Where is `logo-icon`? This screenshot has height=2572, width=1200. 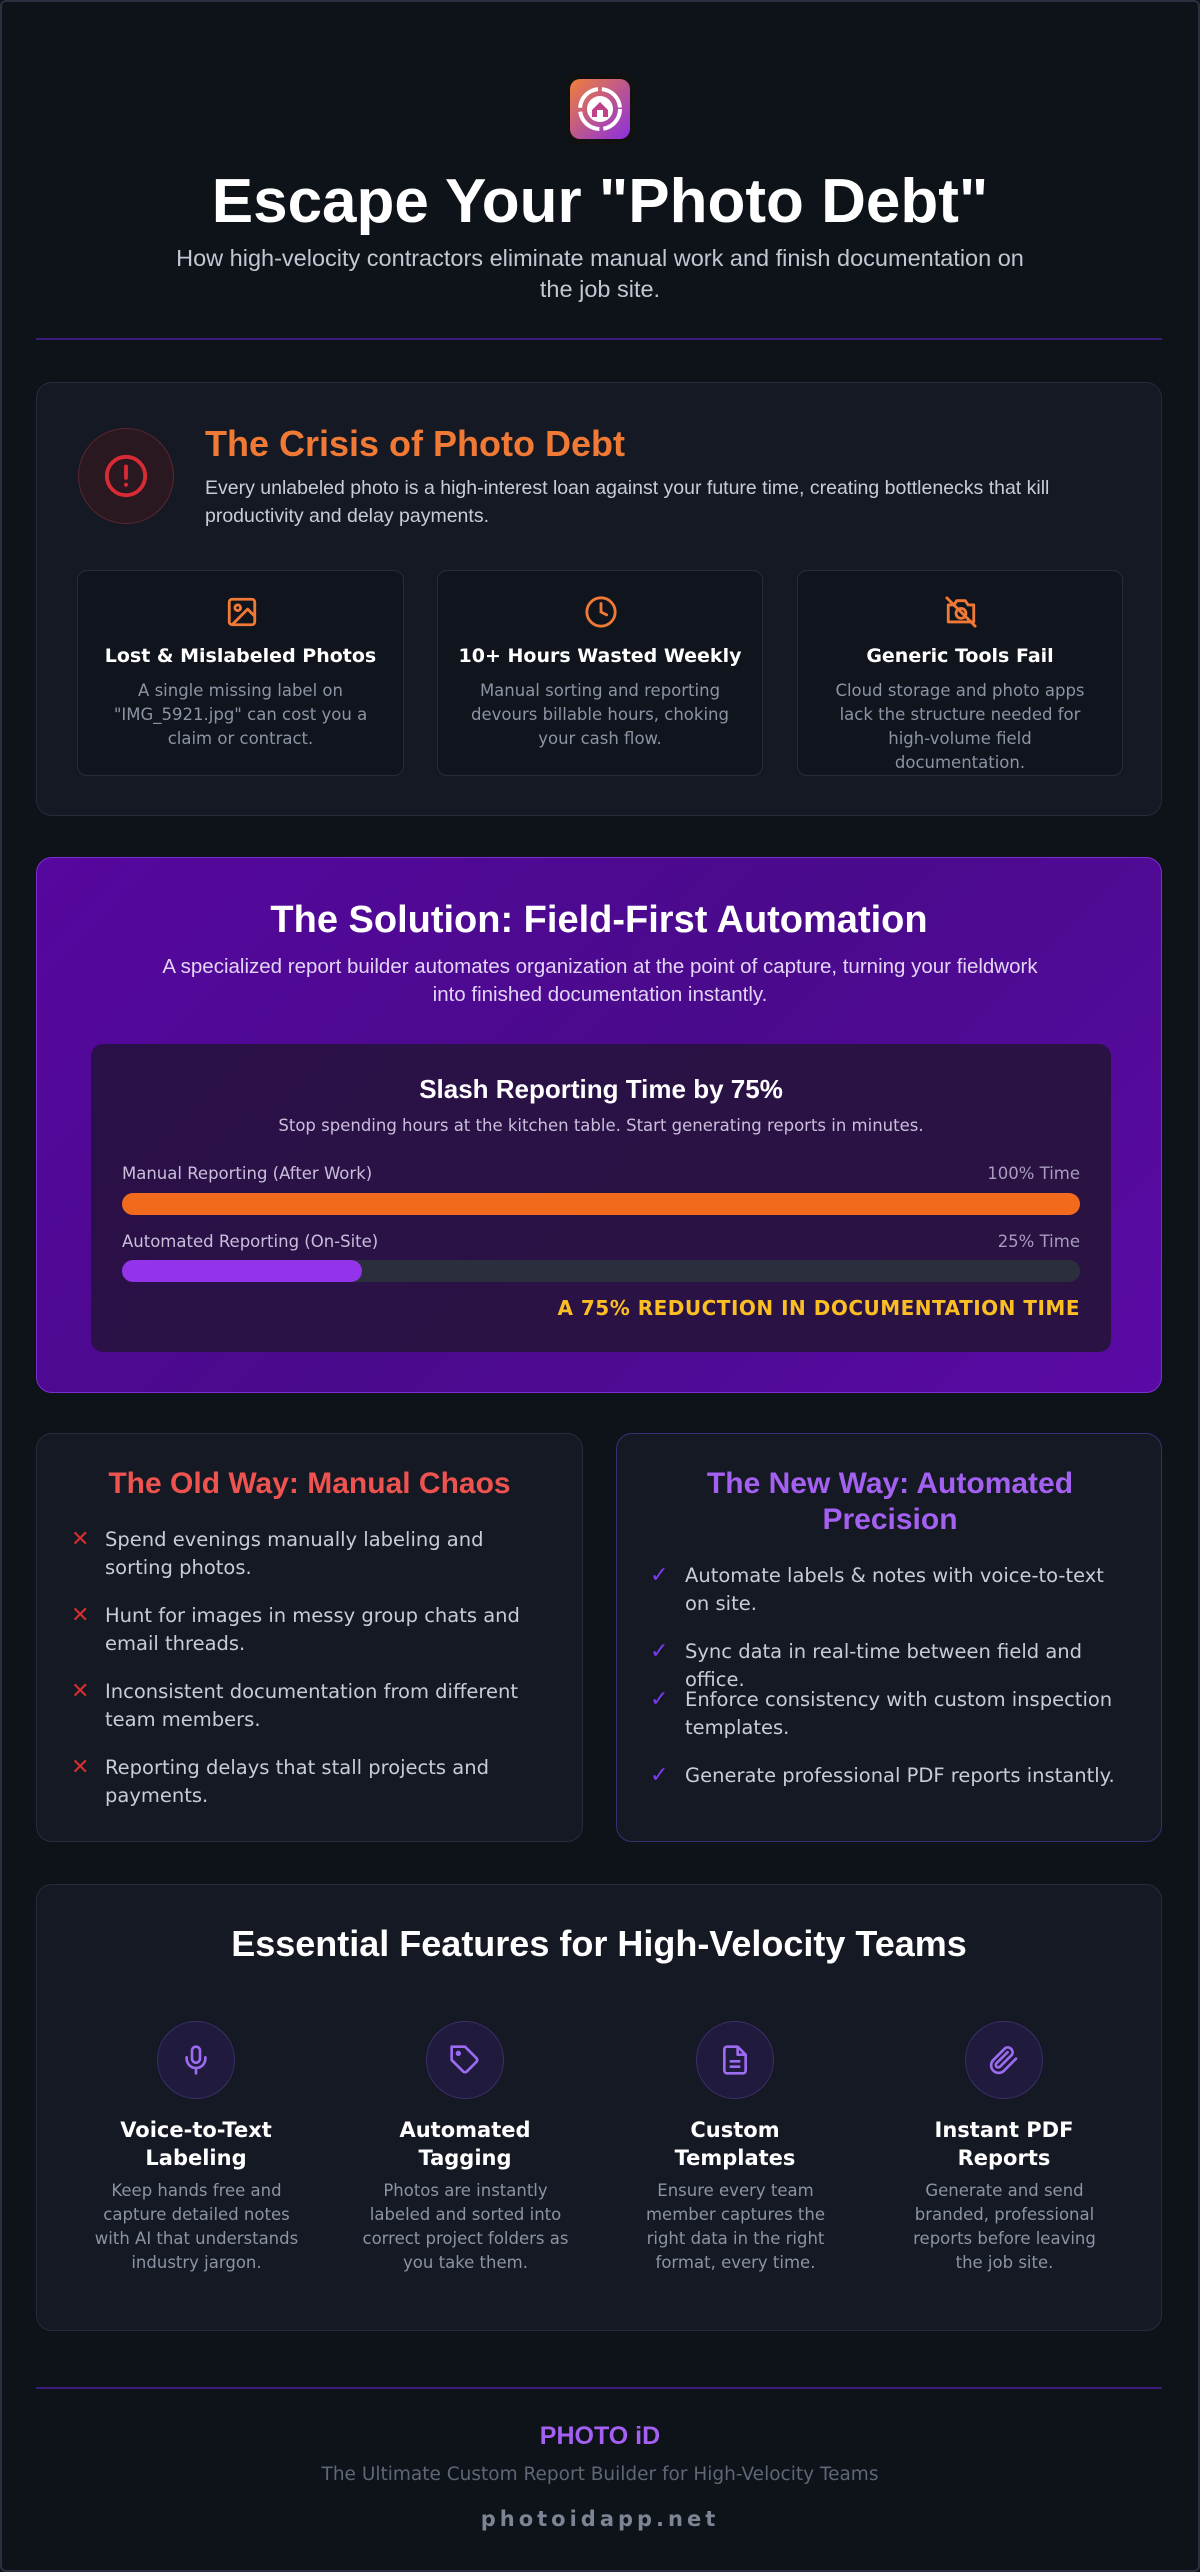 logo-icon is located at coordinates (600, 109).